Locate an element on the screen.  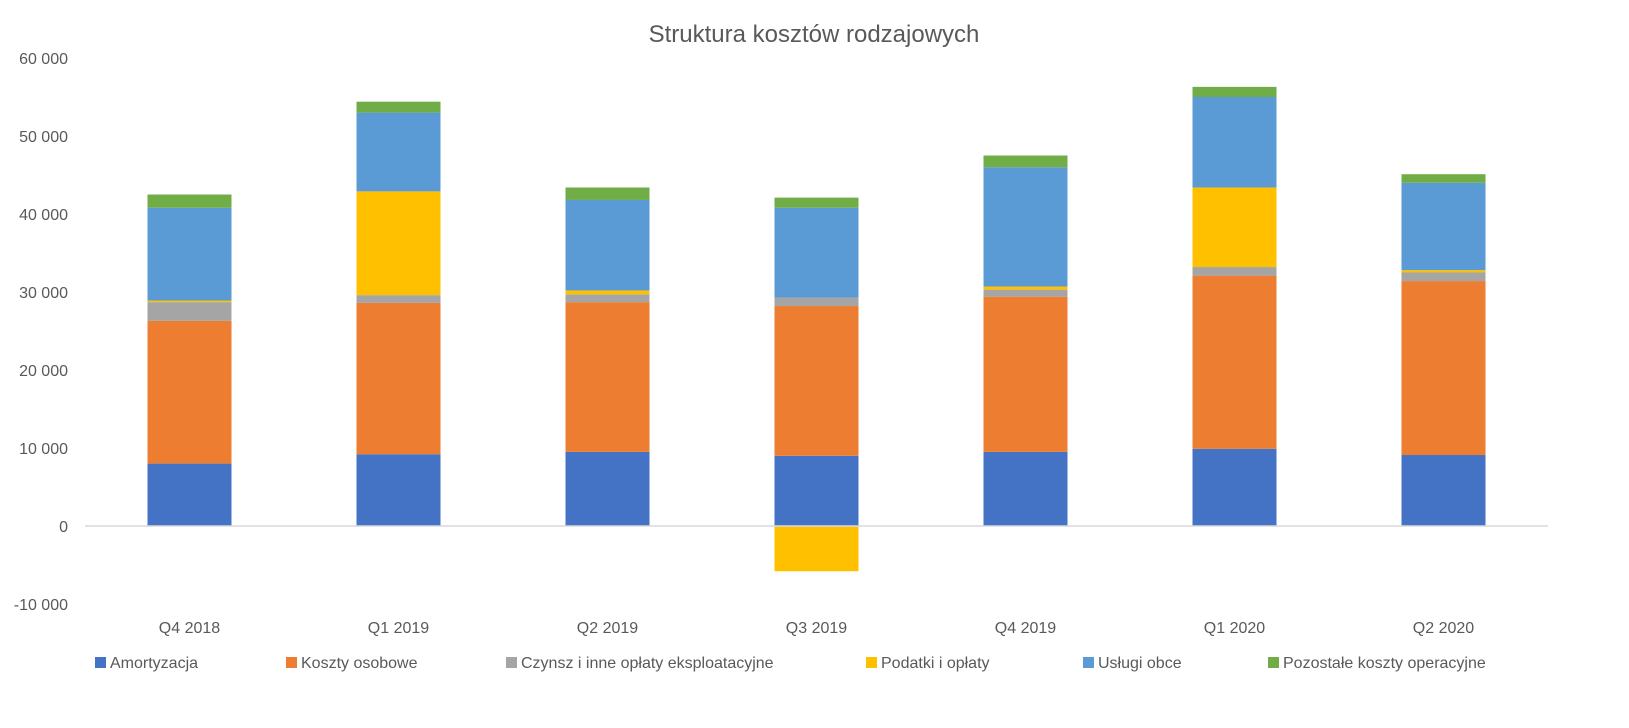
y-tick-label: 60 000 is located at coordinates (43, 59).